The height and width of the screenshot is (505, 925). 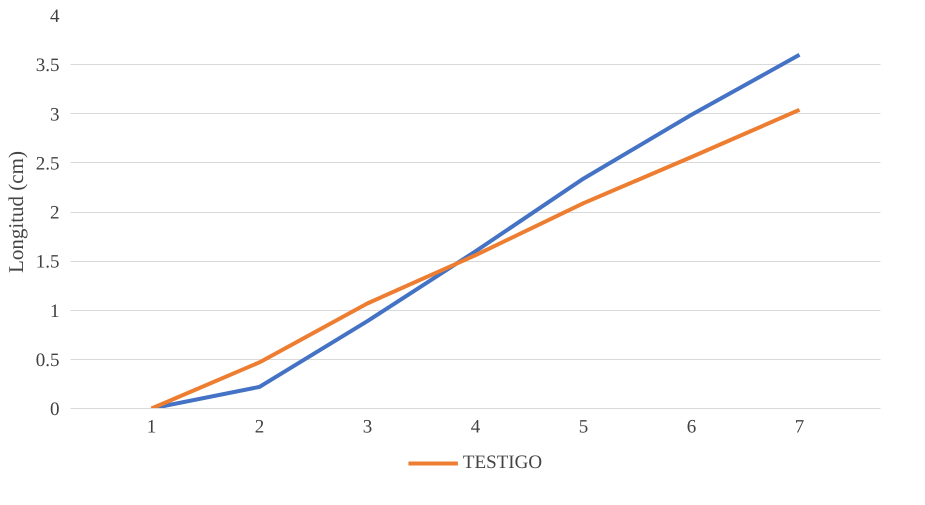 What do you see at coordinates (502, 463) in the screenshot?
I see `legend-label: TESTIGO` at bounding box center [502, 463].